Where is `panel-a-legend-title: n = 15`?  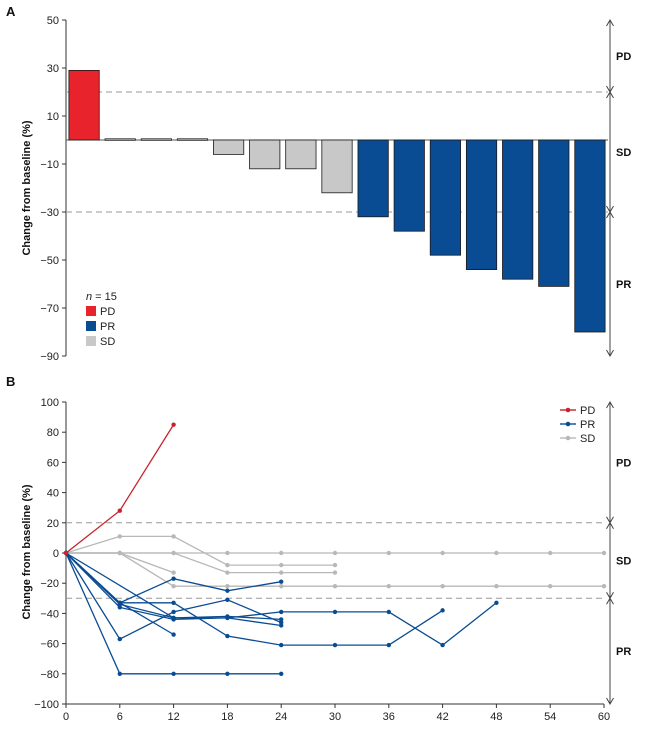
panel-a-legend-title: n = 15 is located at coordinates (101, 297).